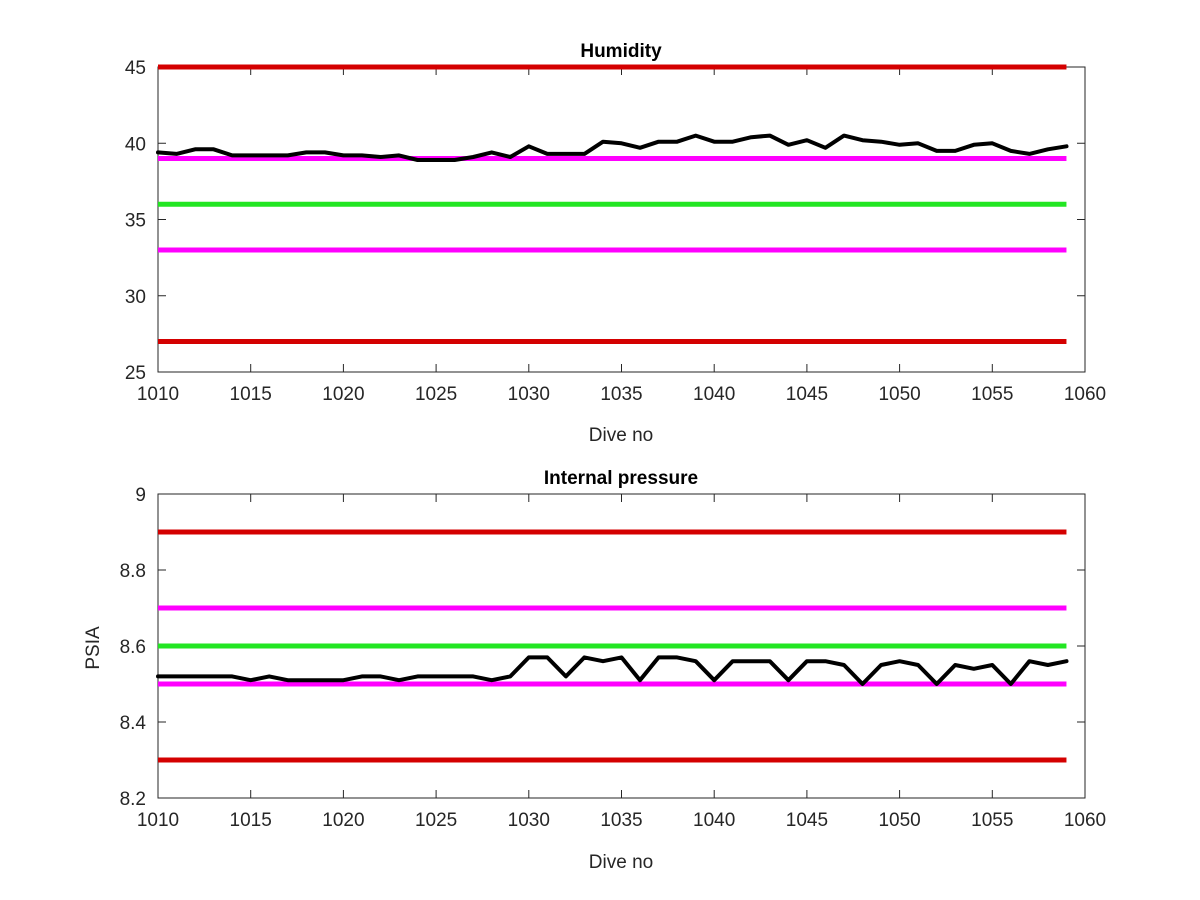 This screenshot has width=1200, height=900. What do you see at coordinates (135, 68) in the screenshot?
I see `y-tick-label: 45` at bounding box center [135, 68].